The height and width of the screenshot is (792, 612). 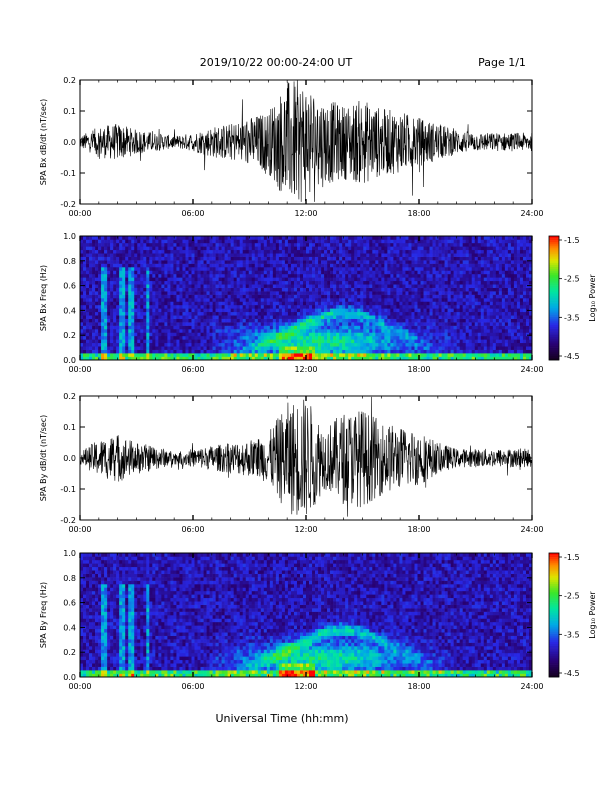 I want to click on y-axis-label: SPA By dB/dt (nT/sec), so click(x=43, y=458).